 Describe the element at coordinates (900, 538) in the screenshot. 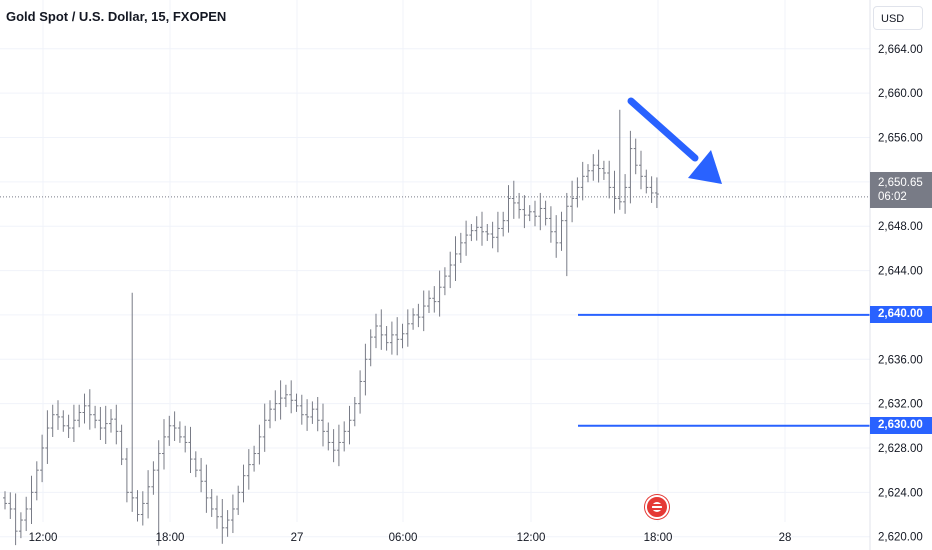

I see `y-tick-label: 2,620.00` at that location.